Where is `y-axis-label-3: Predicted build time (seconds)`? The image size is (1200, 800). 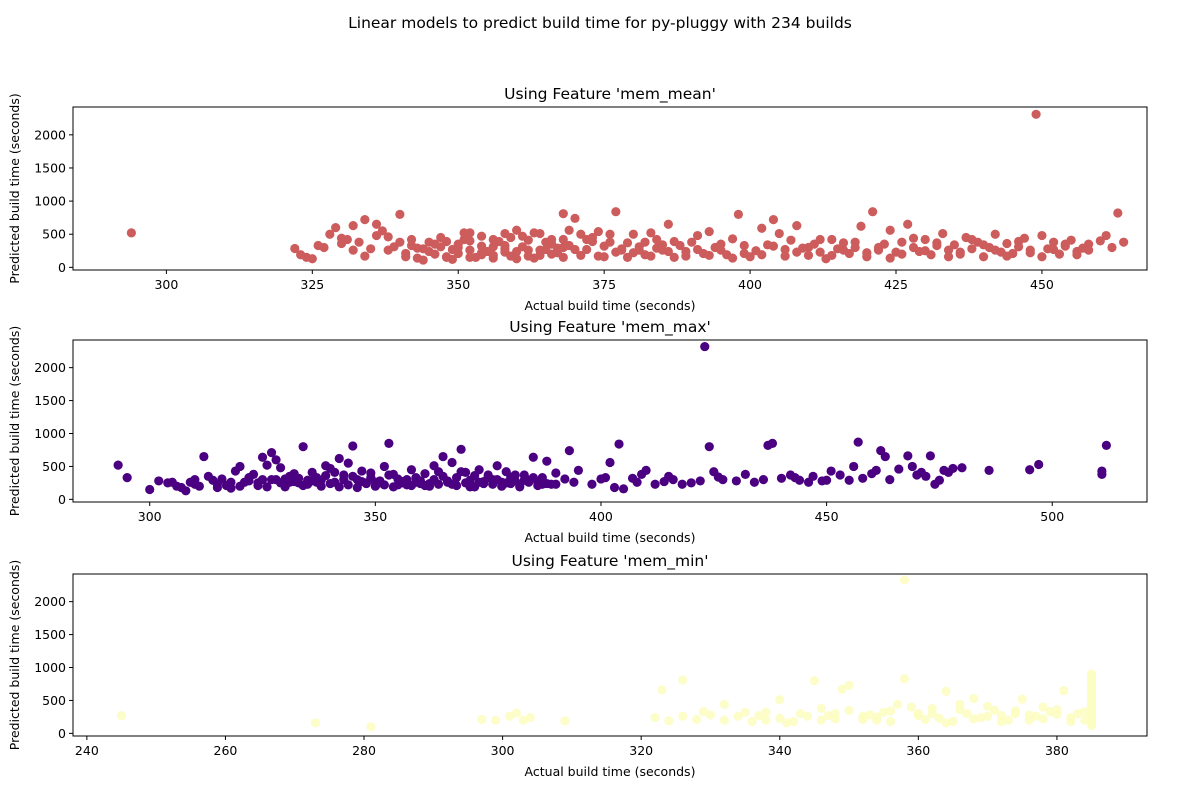 y-axis-label-3: Predicted build time (seconds) is located at coordinates (14, 655).